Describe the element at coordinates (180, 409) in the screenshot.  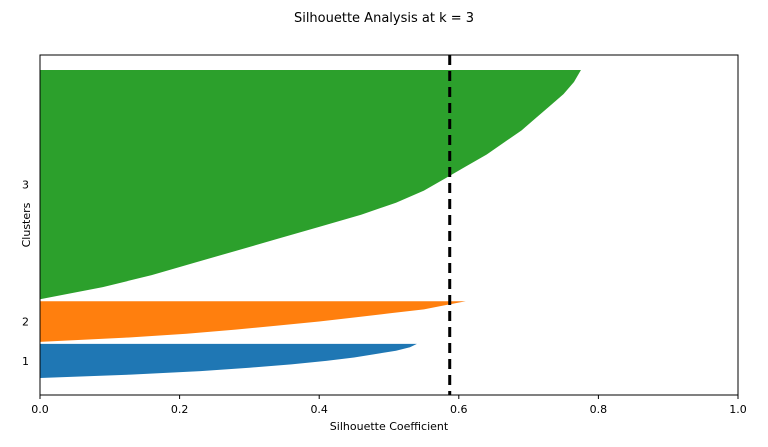
I see `x-tick-label: 0.2` at that location.